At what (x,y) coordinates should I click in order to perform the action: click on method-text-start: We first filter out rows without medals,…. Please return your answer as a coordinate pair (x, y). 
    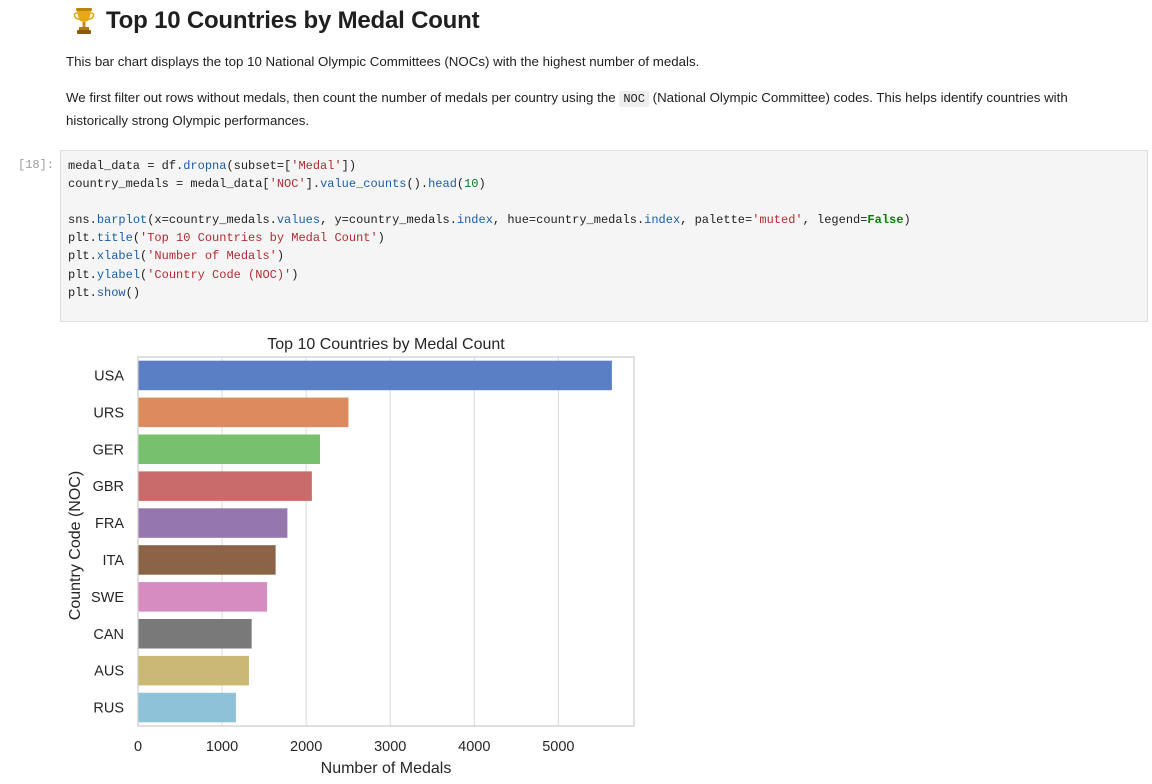
    Looking at the image, I should click on (341, 97).